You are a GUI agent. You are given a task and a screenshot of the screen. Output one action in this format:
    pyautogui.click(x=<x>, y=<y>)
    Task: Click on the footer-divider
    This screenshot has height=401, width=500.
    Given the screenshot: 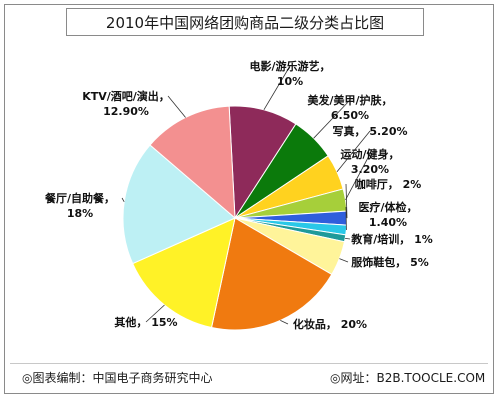 What is the action you would take?
    pyautogui.click(x=249, y=363)
    